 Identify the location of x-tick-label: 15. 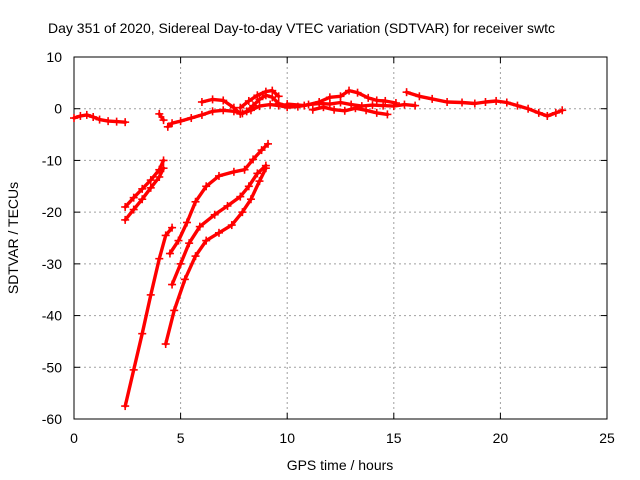
(394, 438).